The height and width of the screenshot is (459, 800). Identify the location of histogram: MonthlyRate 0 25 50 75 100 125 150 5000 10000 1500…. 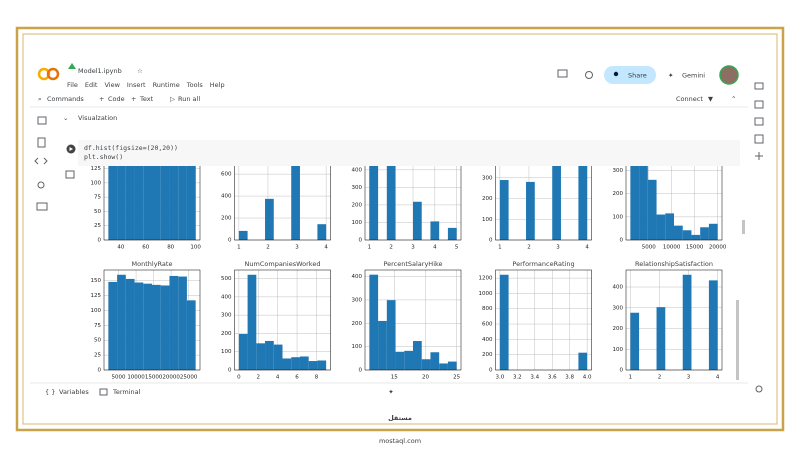
(146, 320).